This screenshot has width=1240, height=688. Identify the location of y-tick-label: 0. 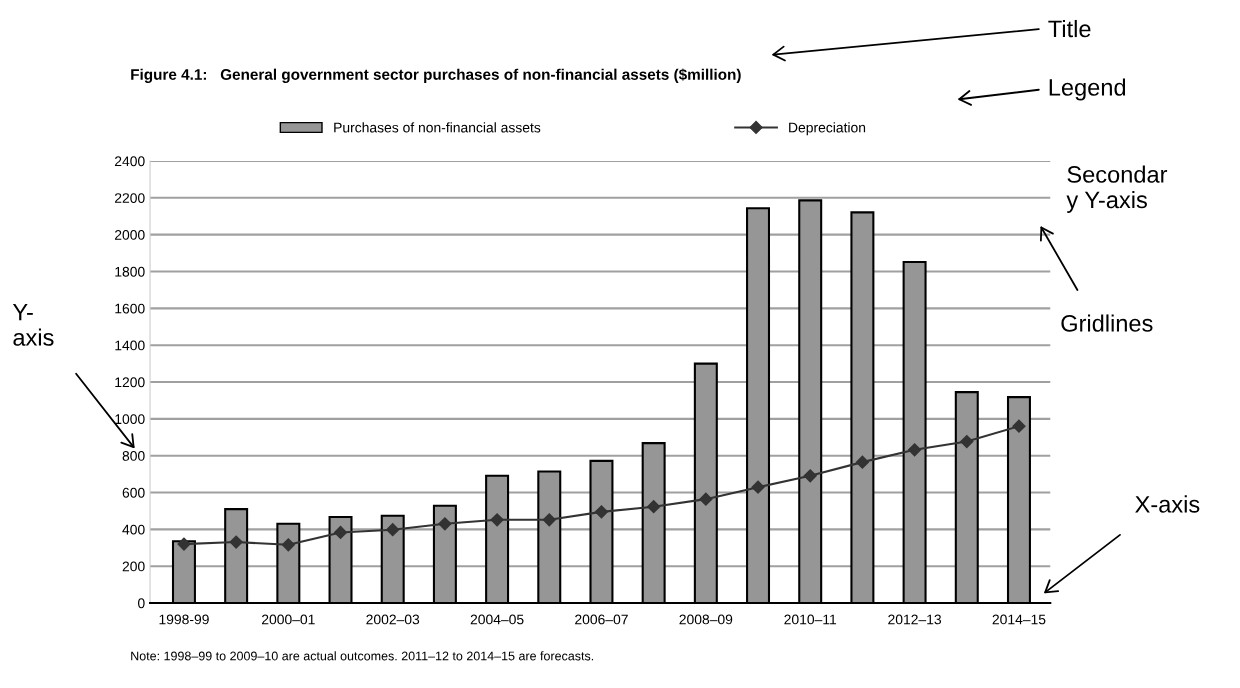
(141, 603).